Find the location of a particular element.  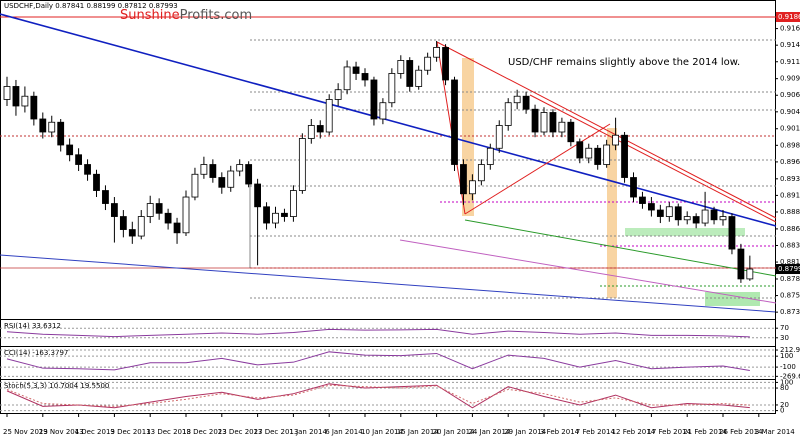

title-part: Sunshine is located at coordinates (150, 15).